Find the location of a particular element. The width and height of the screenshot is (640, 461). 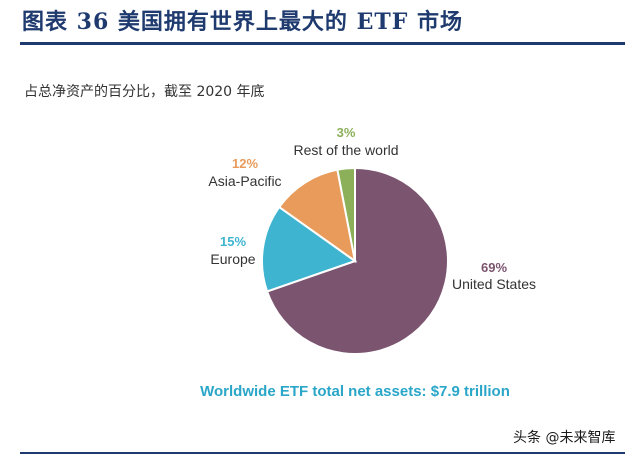

slice-pct-asia-pacific: 12% is located at coordinates (245, 163).